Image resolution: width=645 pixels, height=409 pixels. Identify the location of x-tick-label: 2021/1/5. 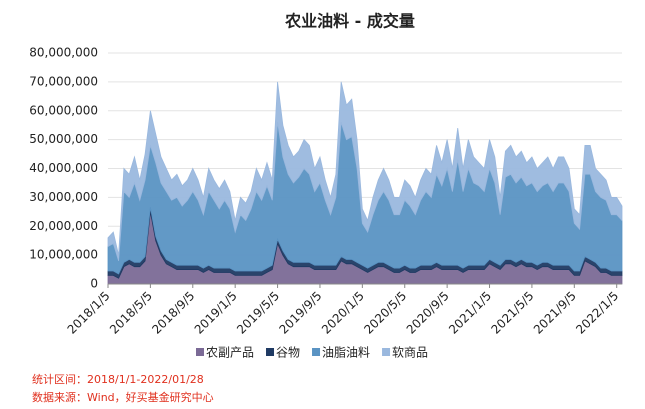
(470, 313).